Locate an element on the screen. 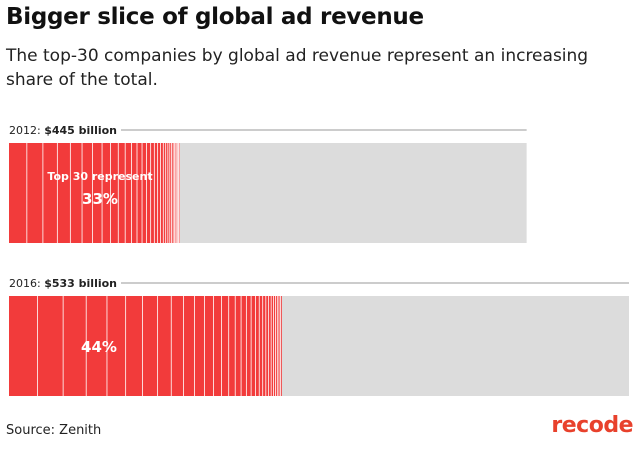  bar-pct-label-1: 44% is located at coordinates (99, 347).